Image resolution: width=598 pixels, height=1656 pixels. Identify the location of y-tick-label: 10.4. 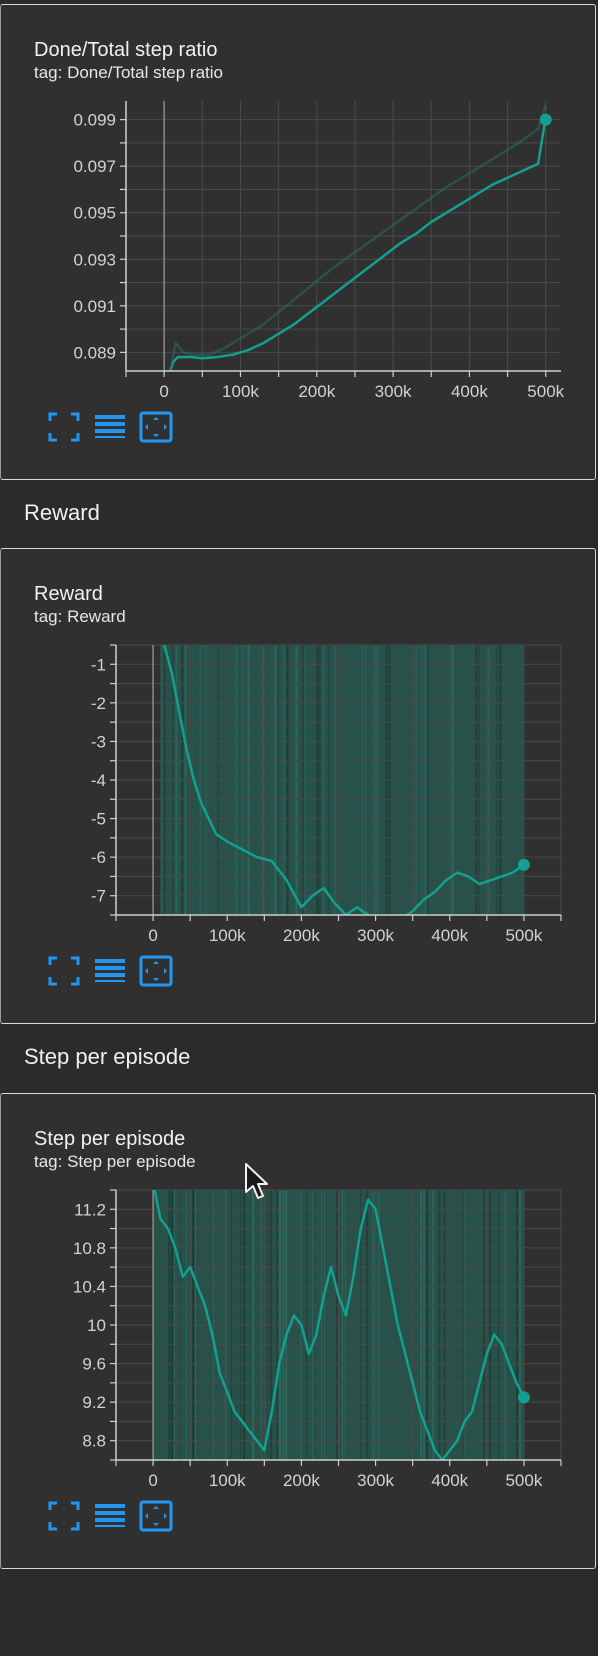
(89, 1286).